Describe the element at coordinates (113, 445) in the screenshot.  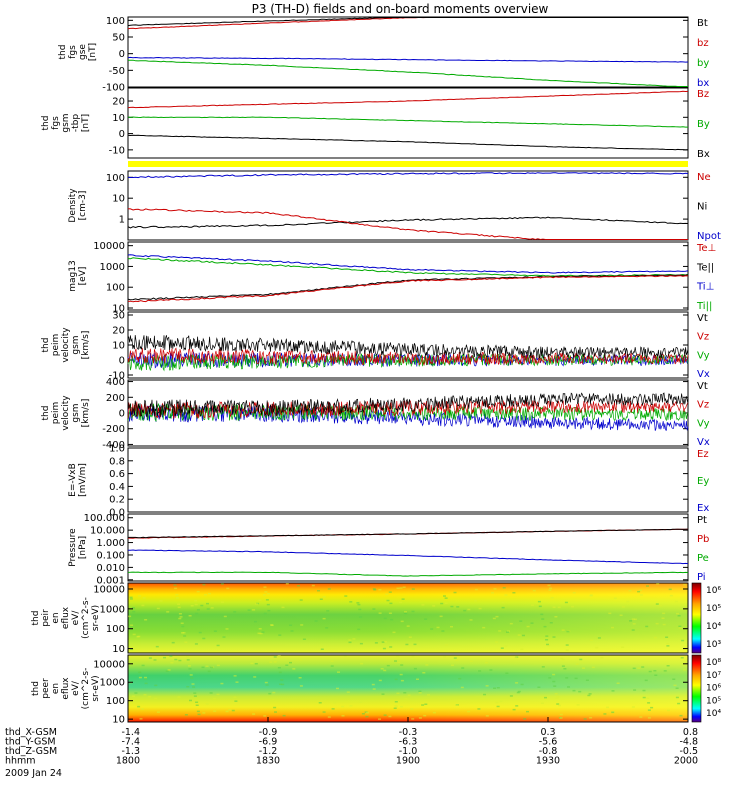
I see `y-tick-label: -400` at that location.